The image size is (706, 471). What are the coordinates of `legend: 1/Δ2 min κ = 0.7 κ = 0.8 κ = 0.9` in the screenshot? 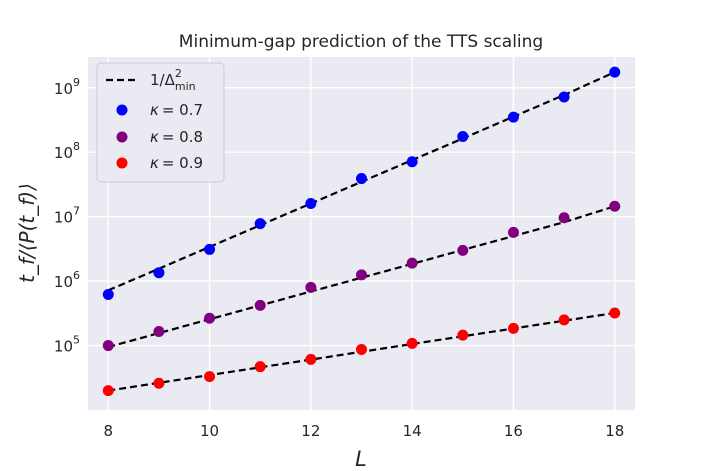 It's located at (160, 122).